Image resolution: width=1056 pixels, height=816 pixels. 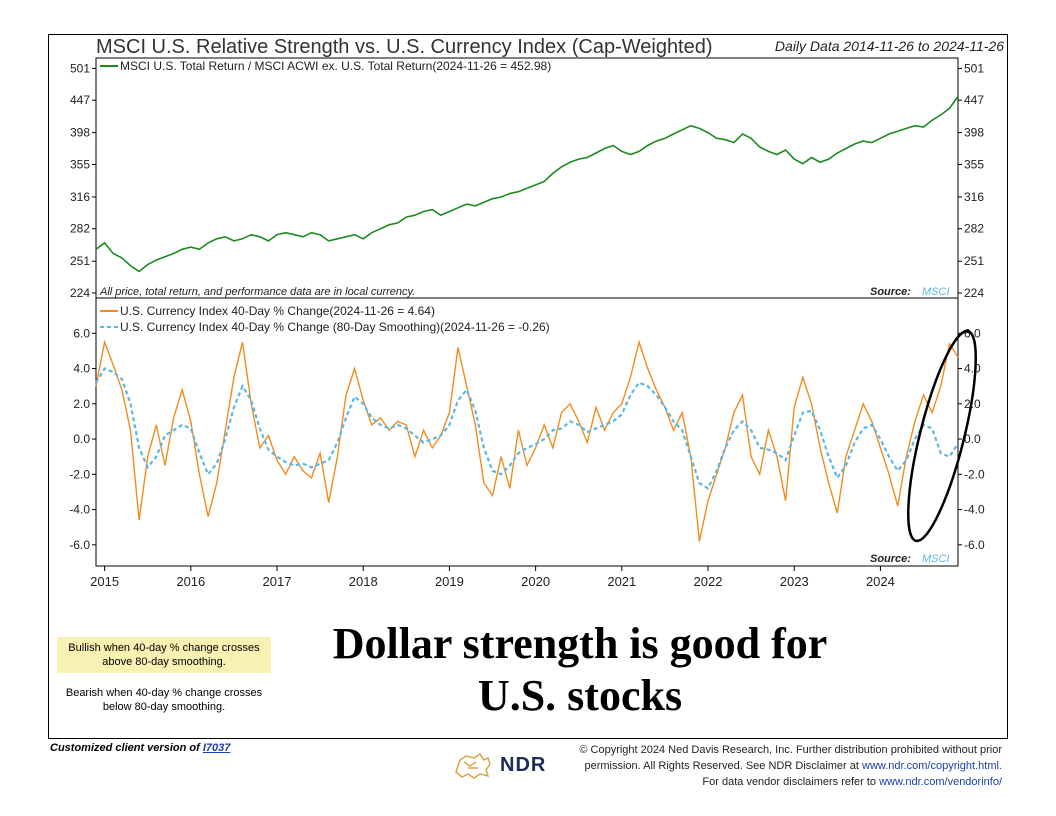 What do you see at coordinates (528, 738) in the screenshot?
I see `footer-divider` at bounding box center [528, 738].